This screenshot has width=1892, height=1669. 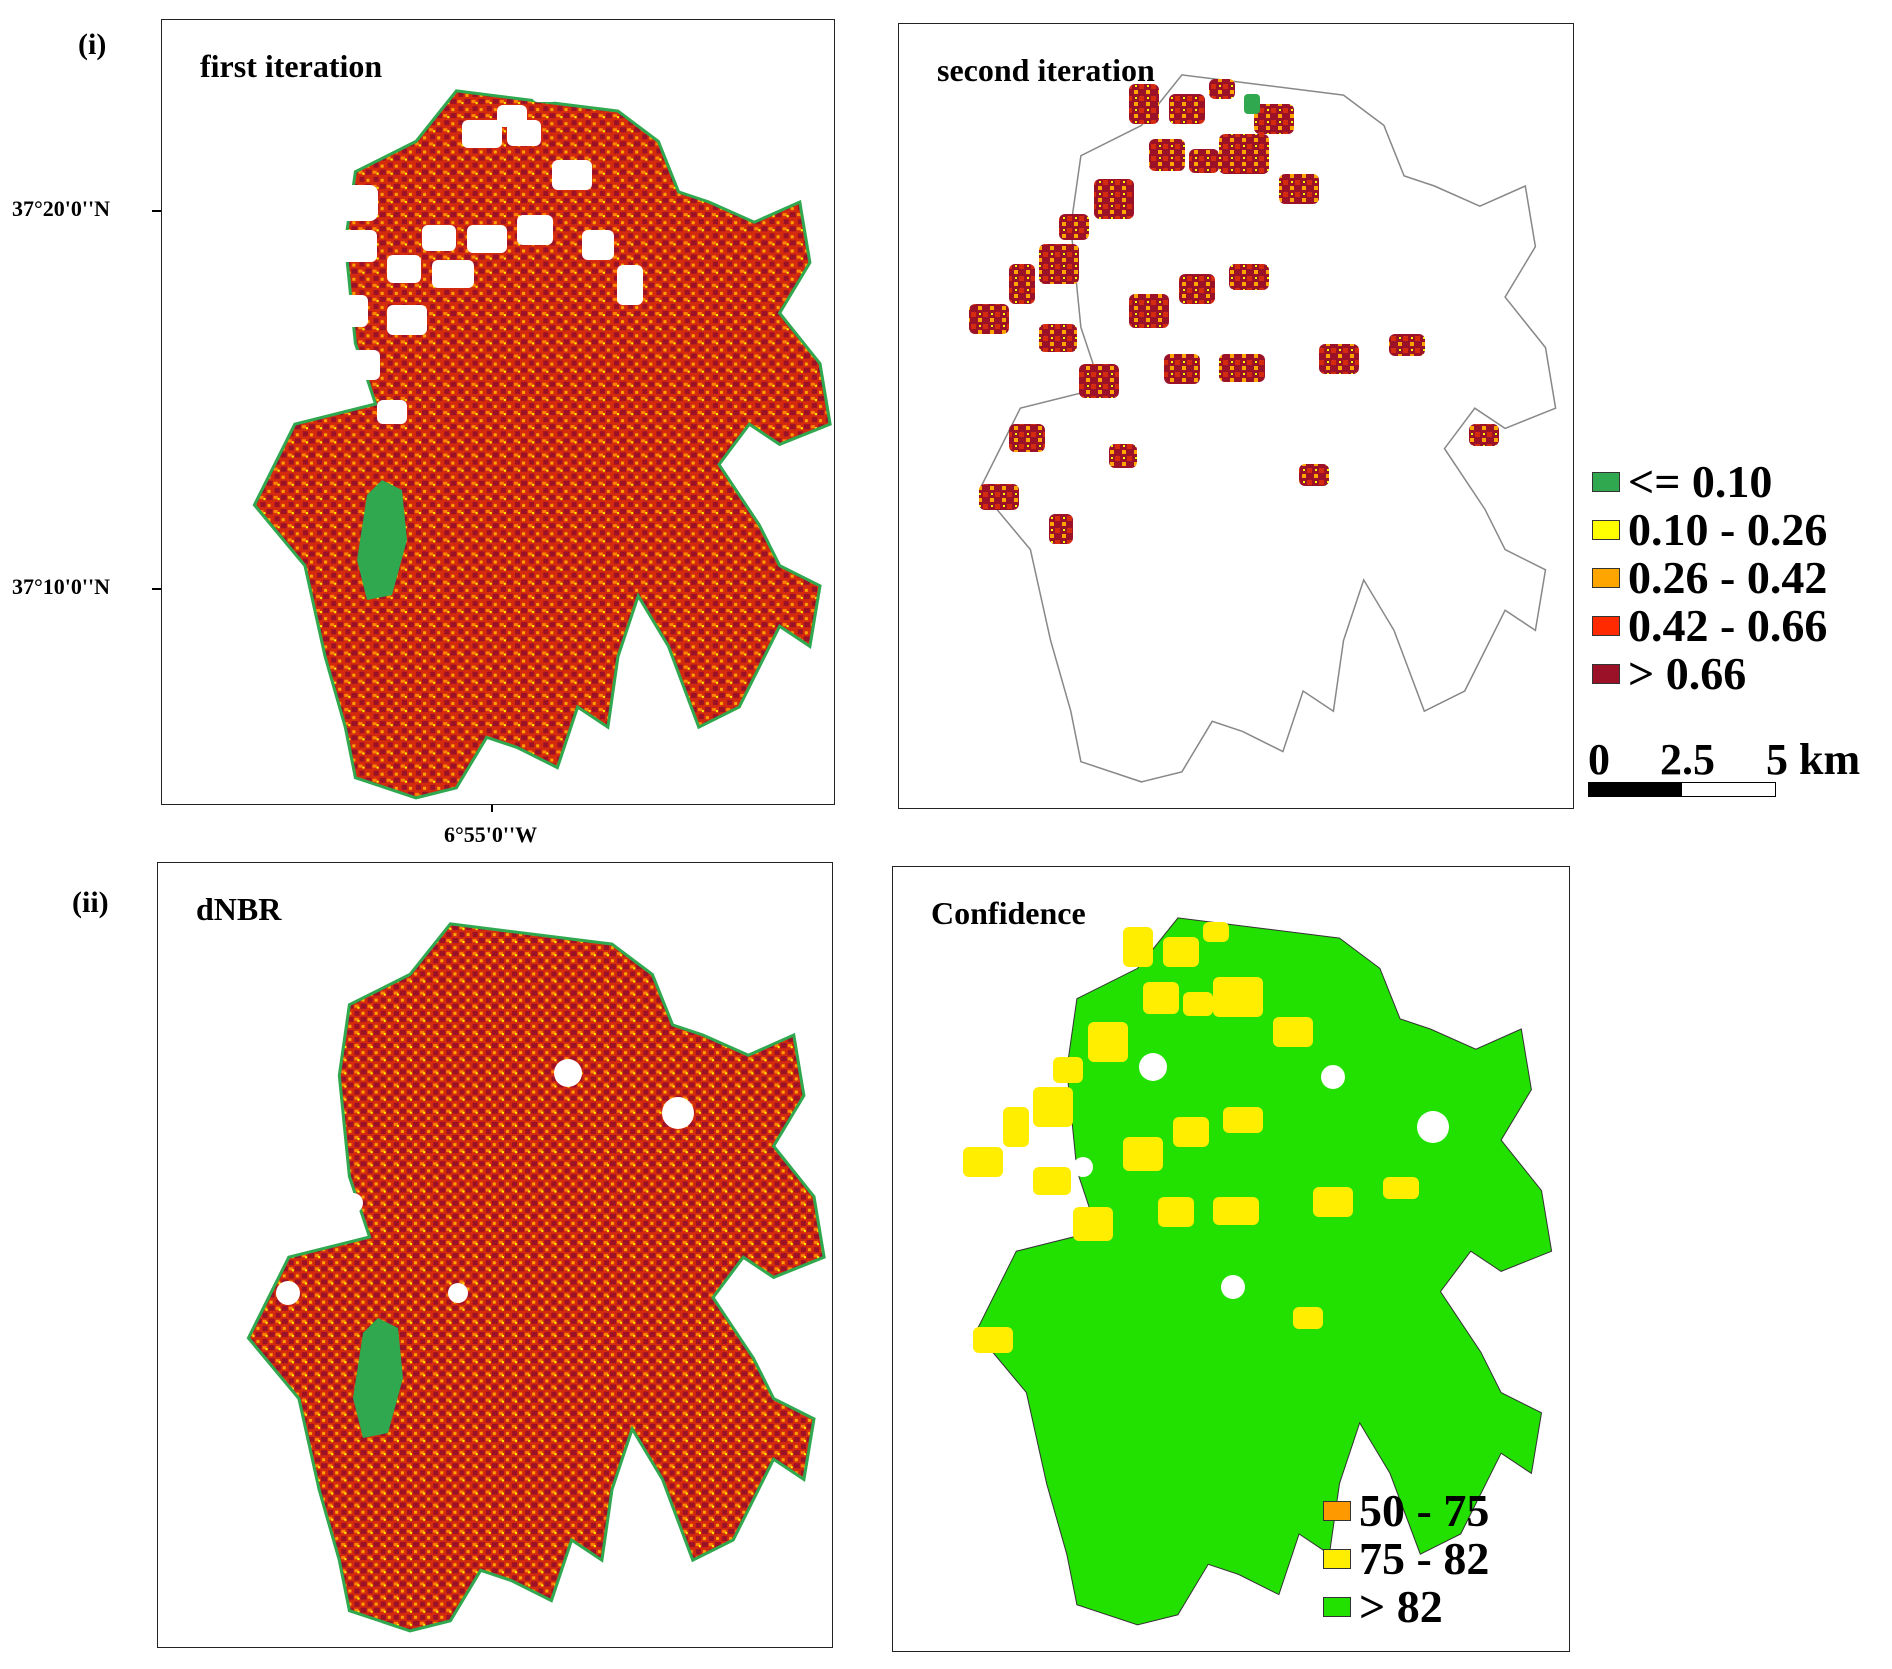 I want to click on scale-bar-label-end: 5 km, so click(x=1813, y=759).